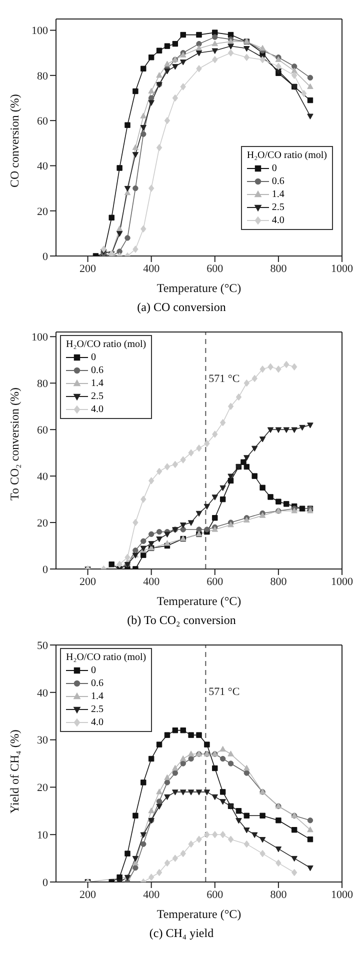  What do you see at coordinates (181, 307) in the screenshot?
I see `text: (a) CO conversion` at bounding box center [181, 307].